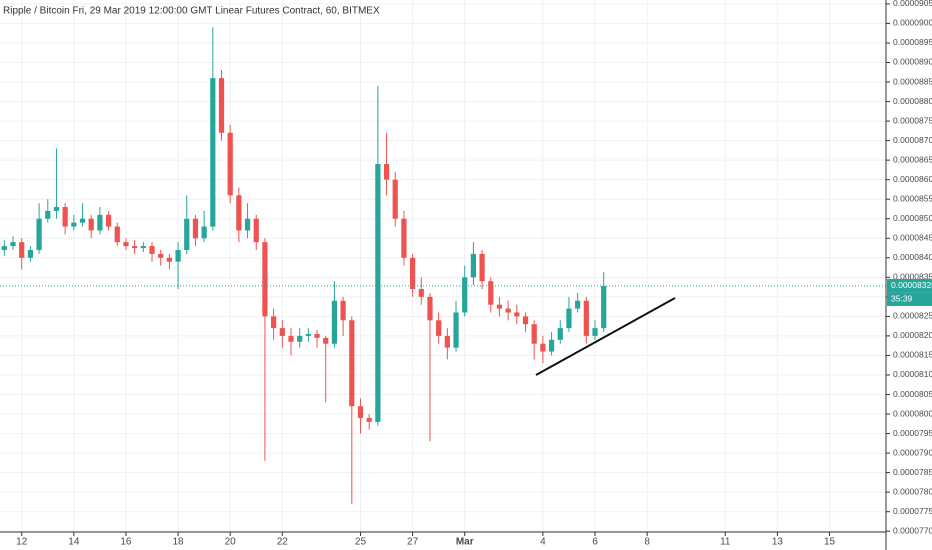 The image size is (932, 550). I want to click on last-price-box, so click(909, 285).